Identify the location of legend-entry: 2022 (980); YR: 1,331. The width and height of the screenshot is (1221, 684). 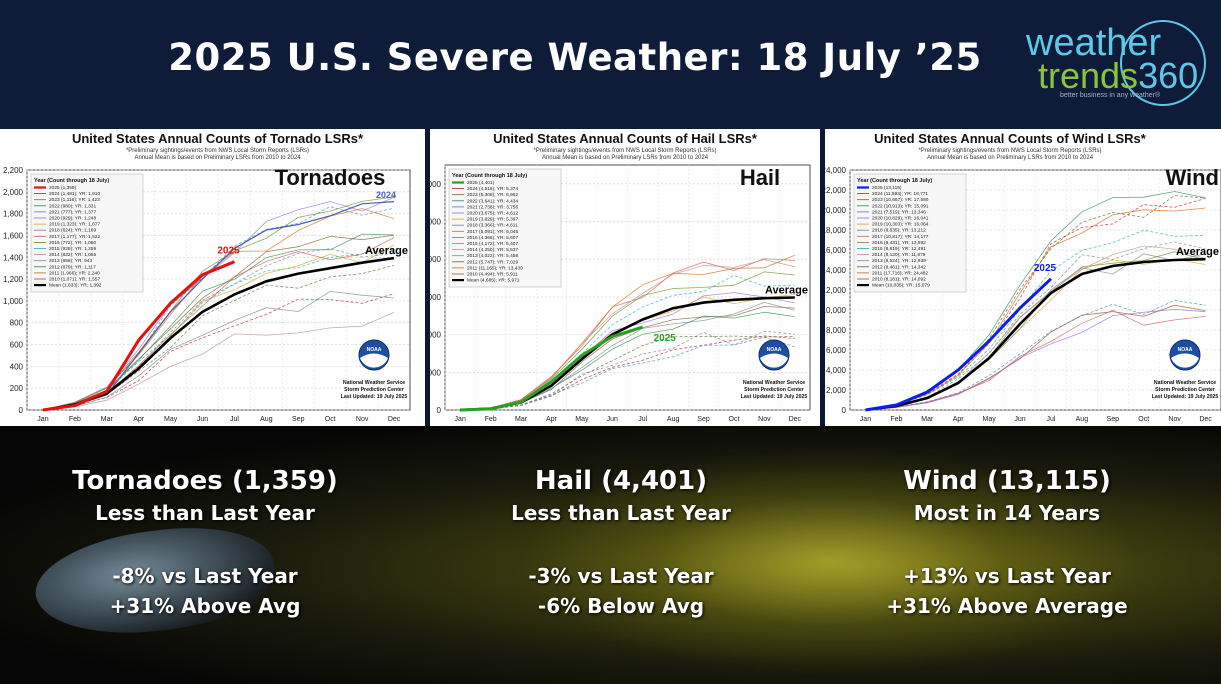
(72, 206).